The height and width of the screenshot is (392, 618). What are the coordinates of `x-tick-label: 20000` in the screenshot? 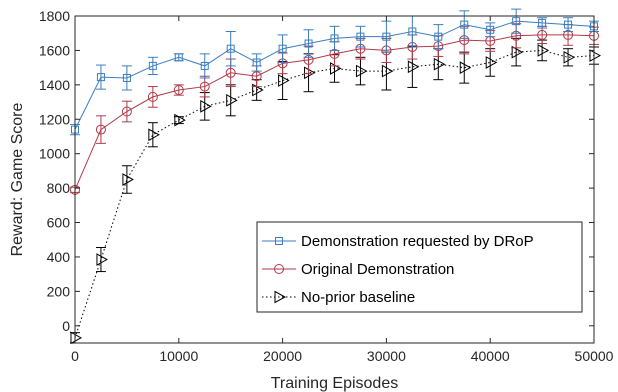 It's located at (282, 356).